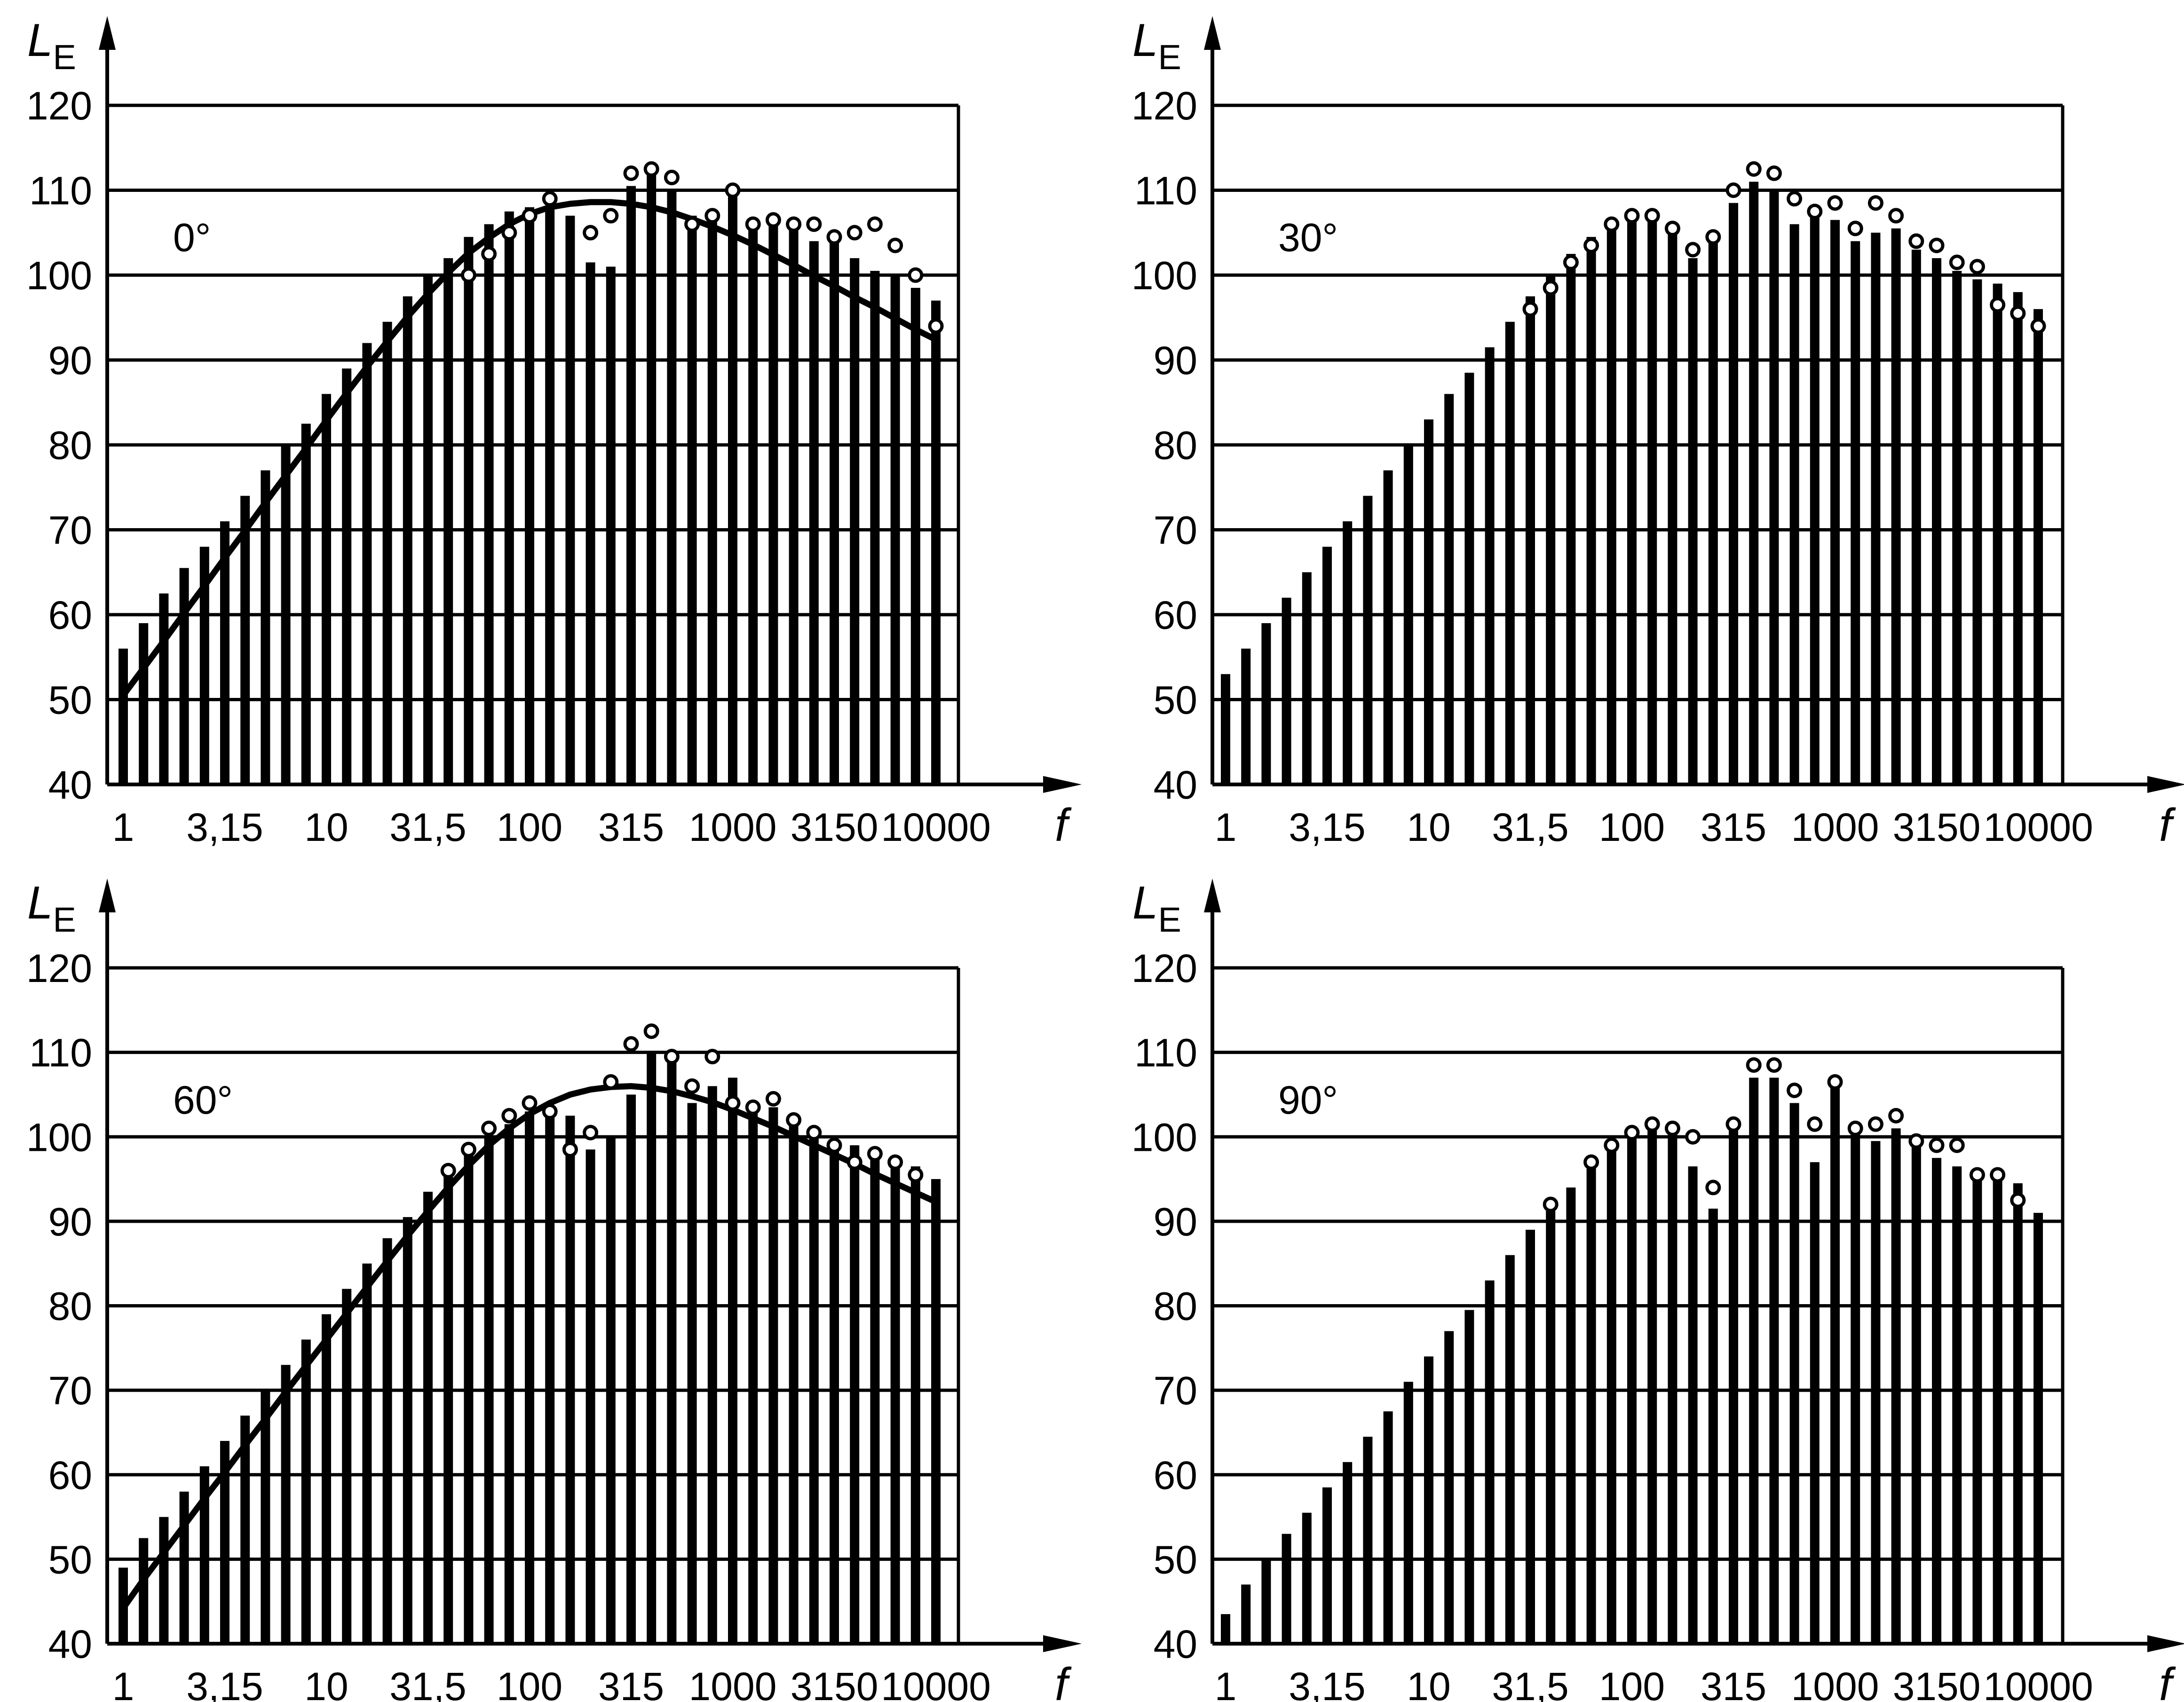  I want to click on x-tick-label: 1, so click(1226, 1683).